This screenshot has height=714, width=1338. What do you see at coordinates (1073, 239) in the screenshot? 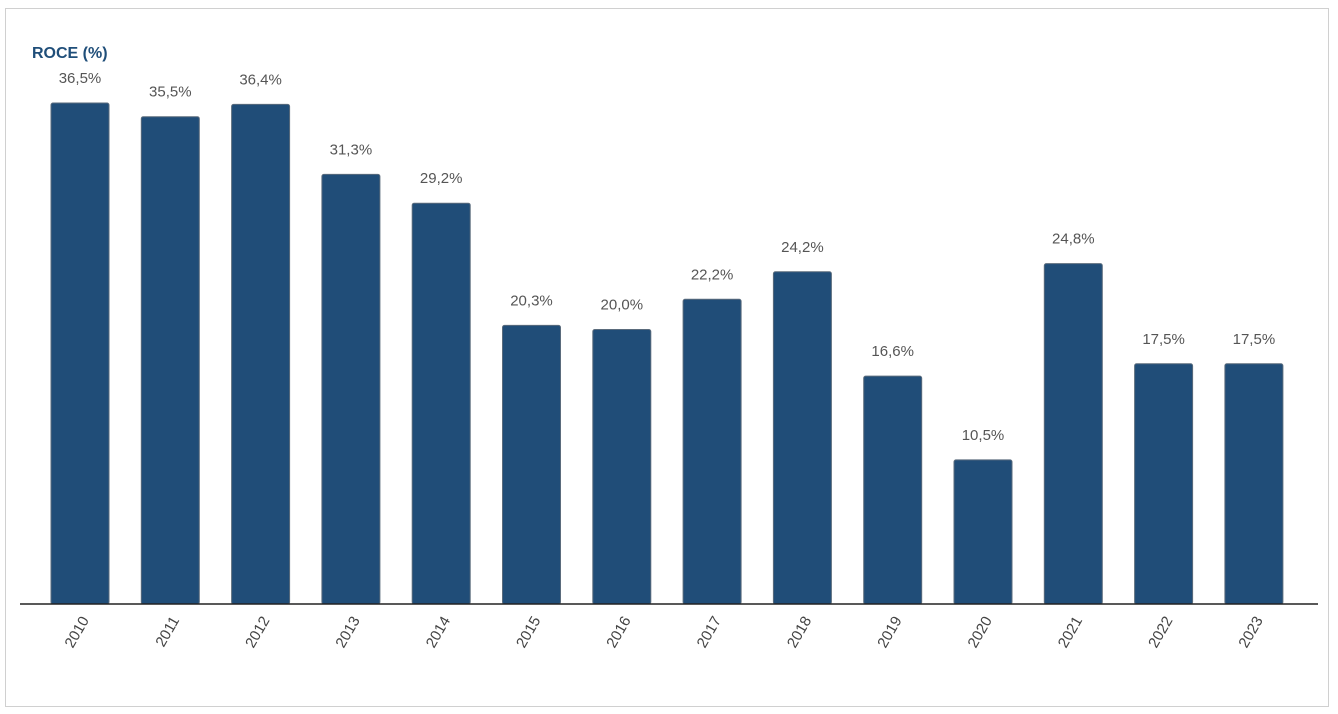
I see `data-label-2021: 24,8%` at bounding box center [1073, 239].